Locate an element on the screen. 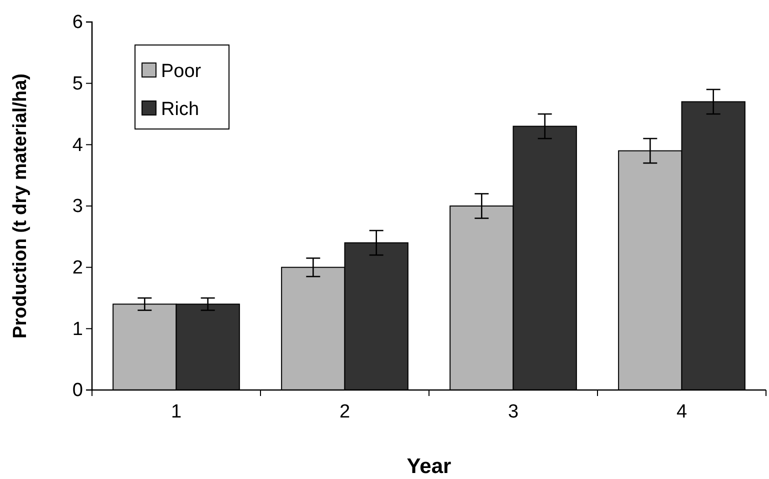 The image size is (769, 479). x-tick-label: 3 is located at coordinates (513, 411).